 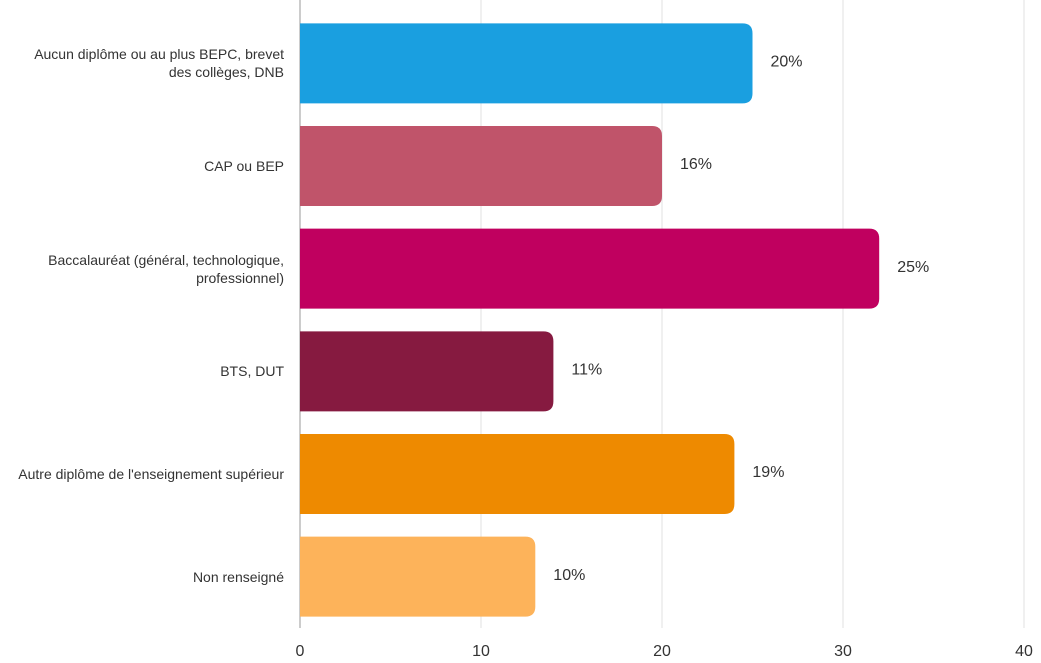 I want to click on x-tick-label: 0, so click(x=300, y=651).